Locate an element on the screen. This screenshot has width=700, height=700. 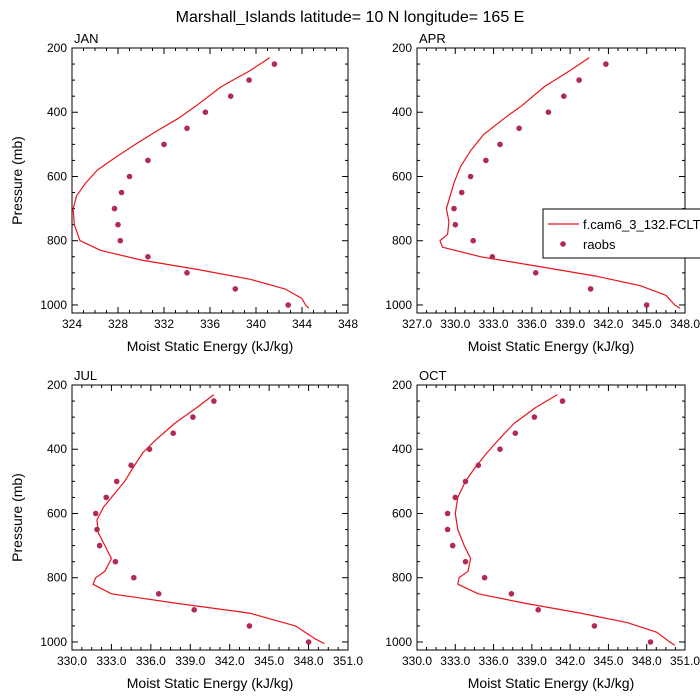
y-tick-label: 400 is located at coordinates (57, 449).